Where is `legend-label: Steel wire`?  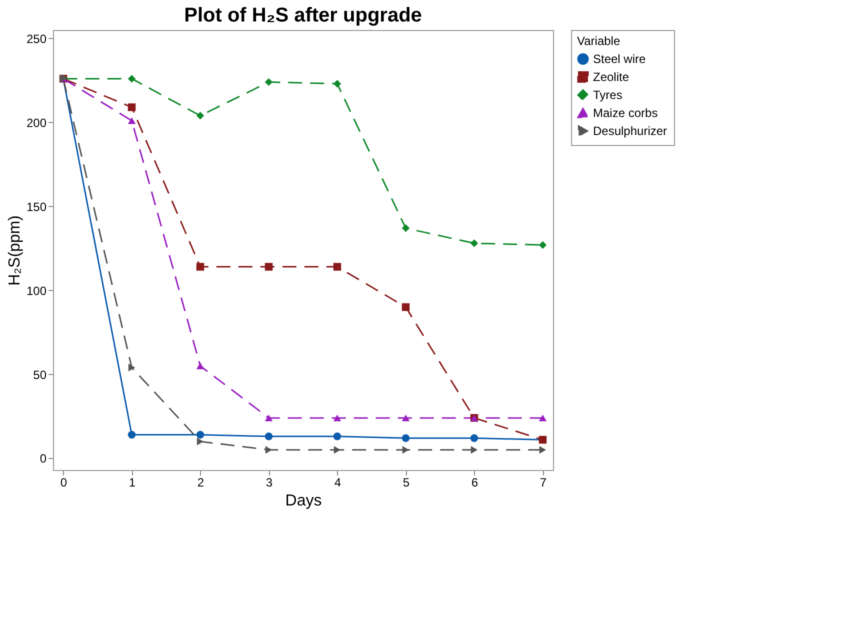 legend-label: Steel wire is located at coordinates (619, 59).